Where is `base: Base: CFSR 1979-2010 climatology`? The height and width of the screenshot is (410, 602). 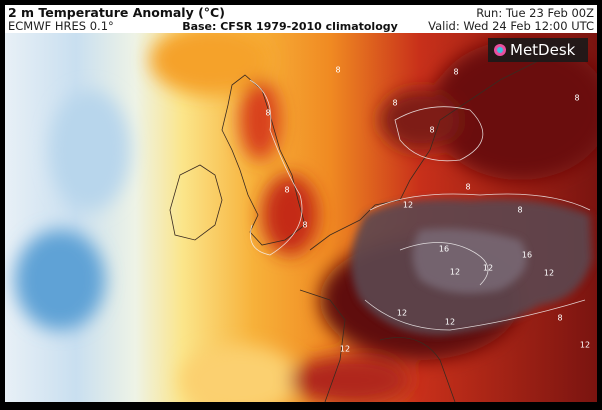
base: Base: CFSR 1979-2010 climatology is located at coordinates (290, 26).